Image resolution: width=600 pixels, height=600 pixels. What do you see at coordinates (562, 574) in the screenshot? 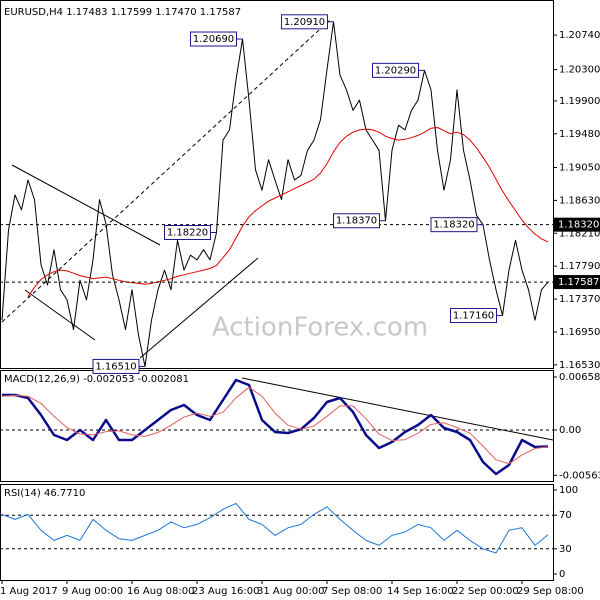
I see `y-tick-label: 0` at bounding box center [562, 574].